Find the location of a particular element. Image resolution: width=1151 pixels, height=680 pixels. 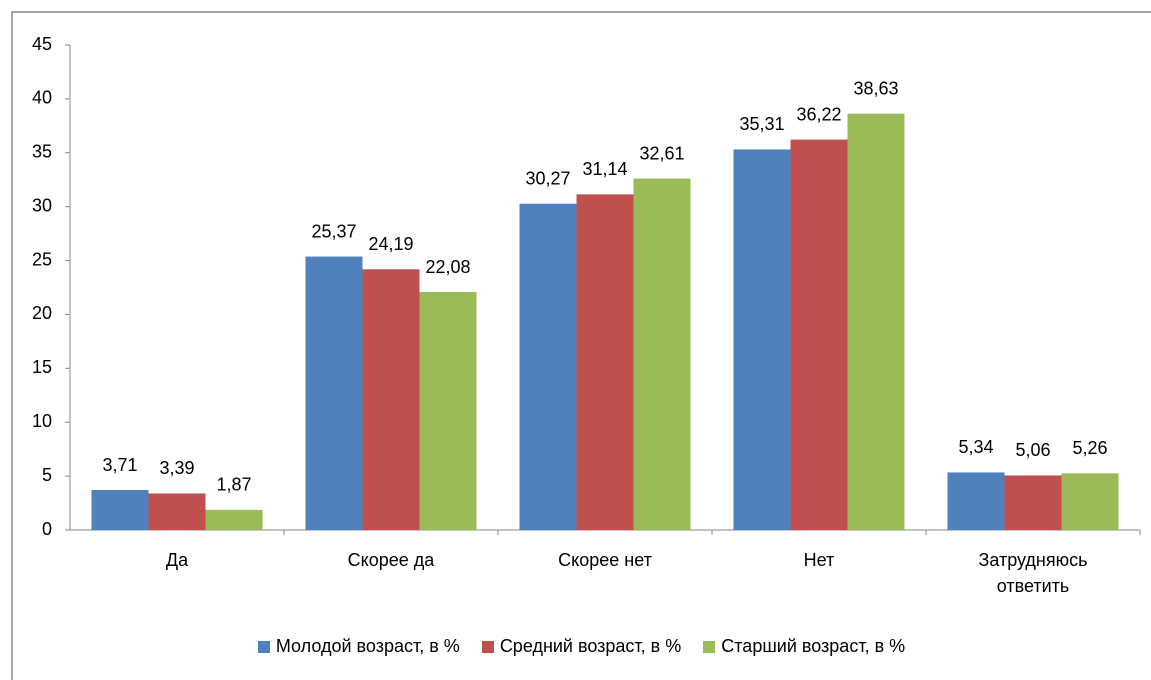

y-tick-label: 15 is located at coordinates (42, 367).